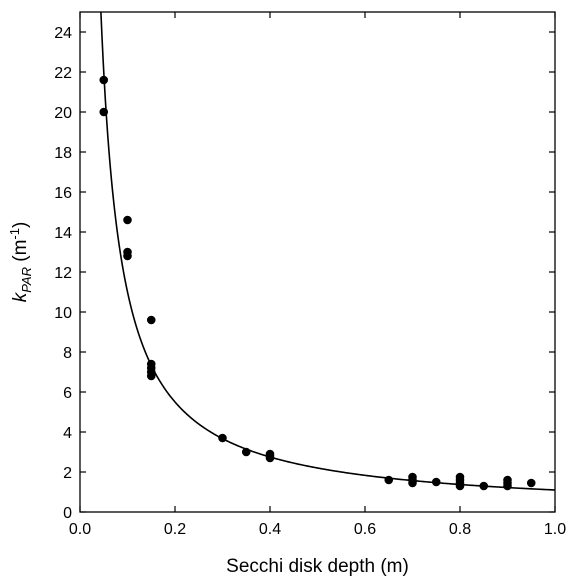  I want to click on x-axis-title: Secchi disk depth (m), so click(317, 566).